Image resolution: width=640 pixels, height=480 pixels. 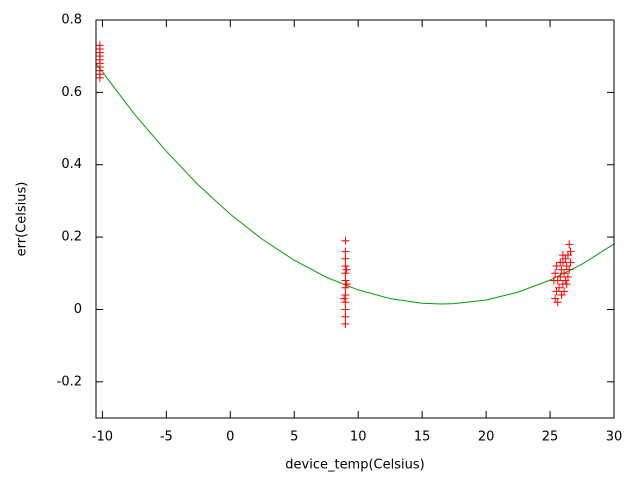 I want to click on x-tick-label: 30, so click(x=614, y=437).